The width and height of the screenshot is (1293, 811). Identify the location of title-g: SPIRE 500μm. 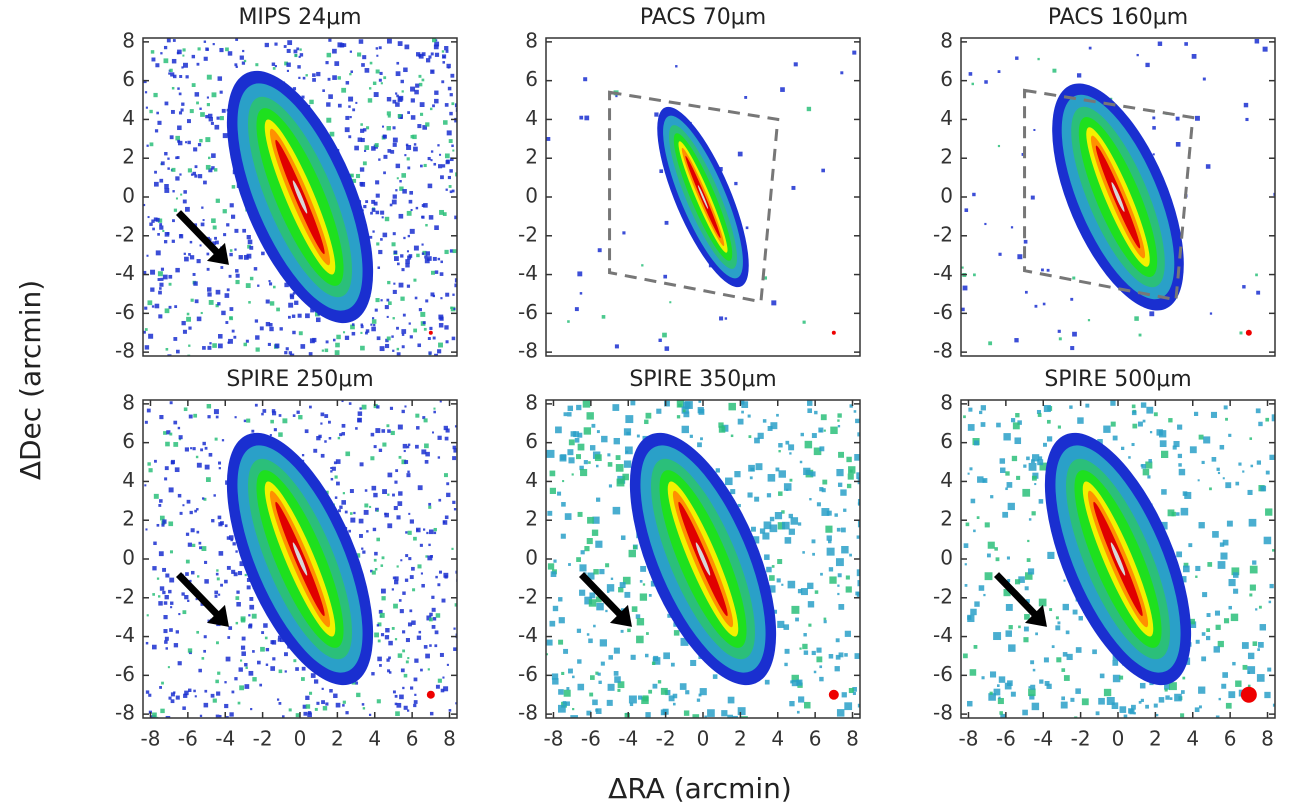
(1117, 379).